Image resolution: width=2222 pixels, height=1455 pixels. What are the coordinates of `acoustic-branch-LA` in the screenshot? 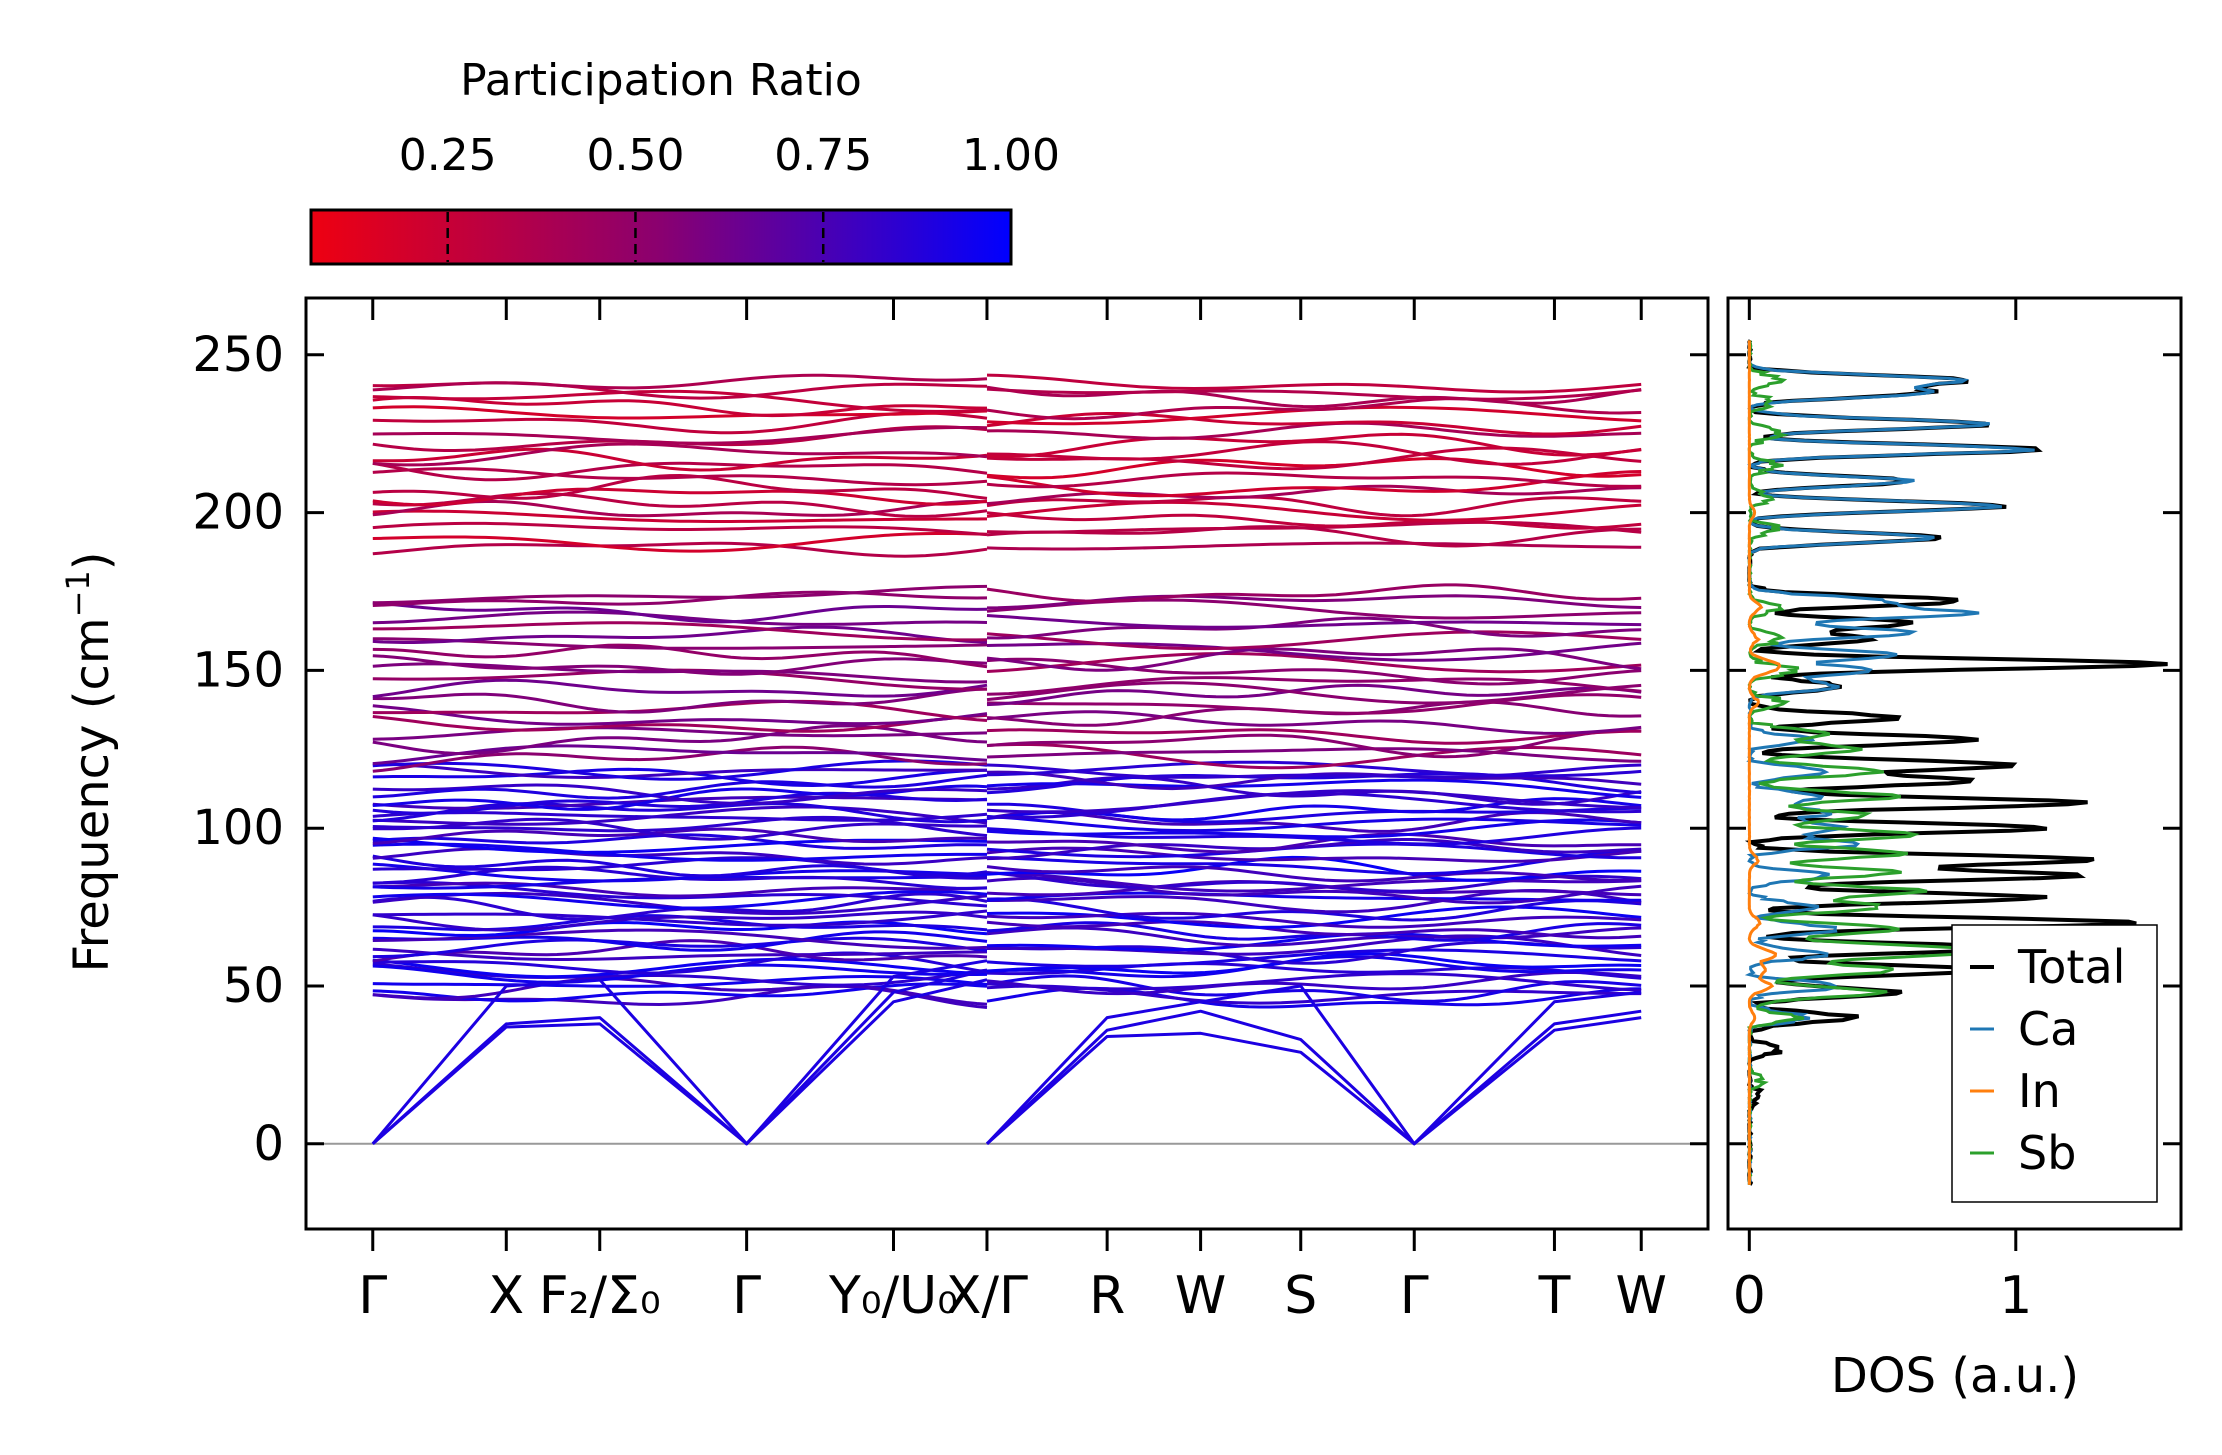 It's located at (1006, 1052).